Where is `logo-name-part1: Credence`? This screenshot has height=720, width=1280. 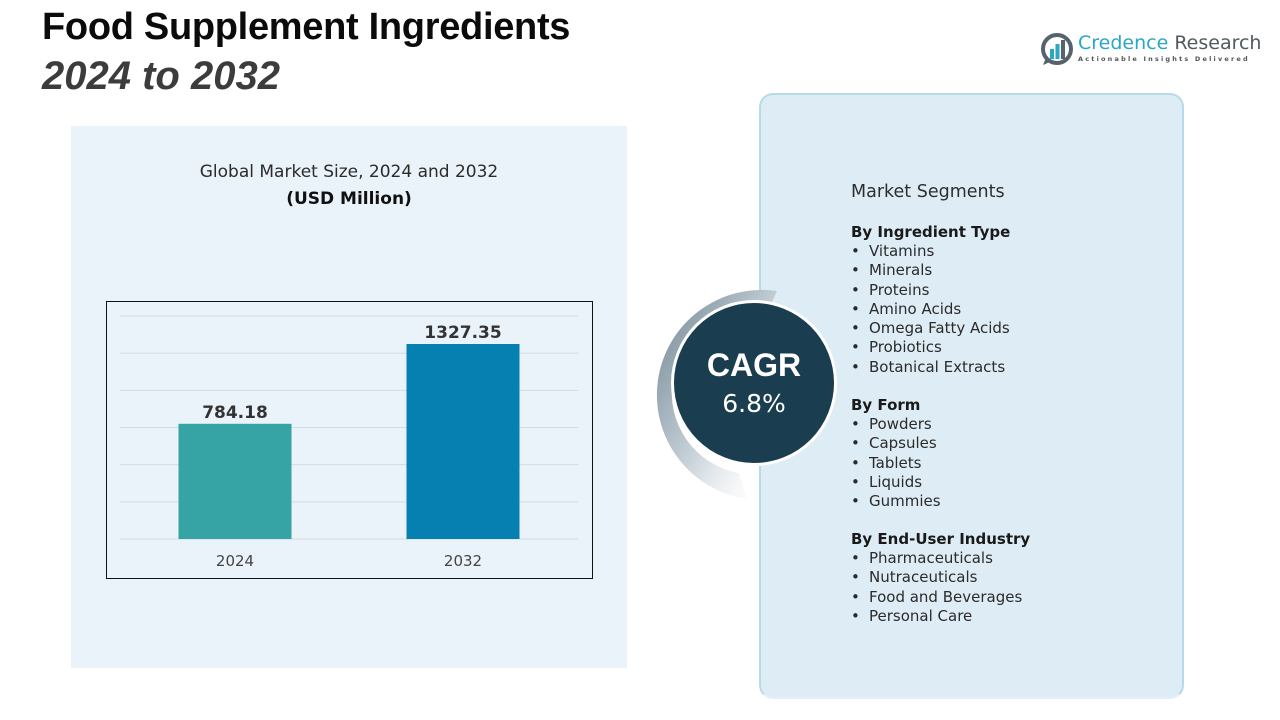 logo-name-part1: Credence is located at coordinates (1123, 43).